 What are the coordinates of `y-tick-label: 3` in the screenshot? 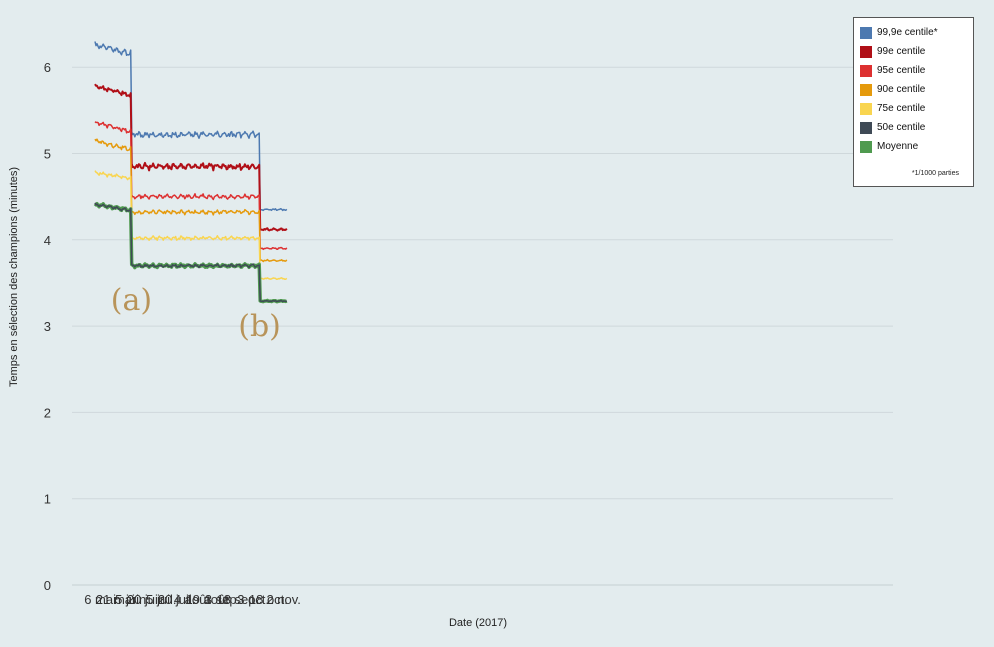 It's located at (47, 326).